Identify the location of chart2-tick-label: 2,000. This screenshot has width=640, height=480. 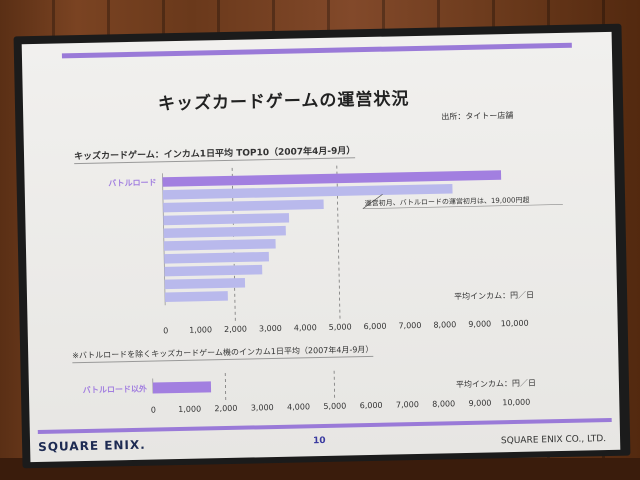
(225, 408).